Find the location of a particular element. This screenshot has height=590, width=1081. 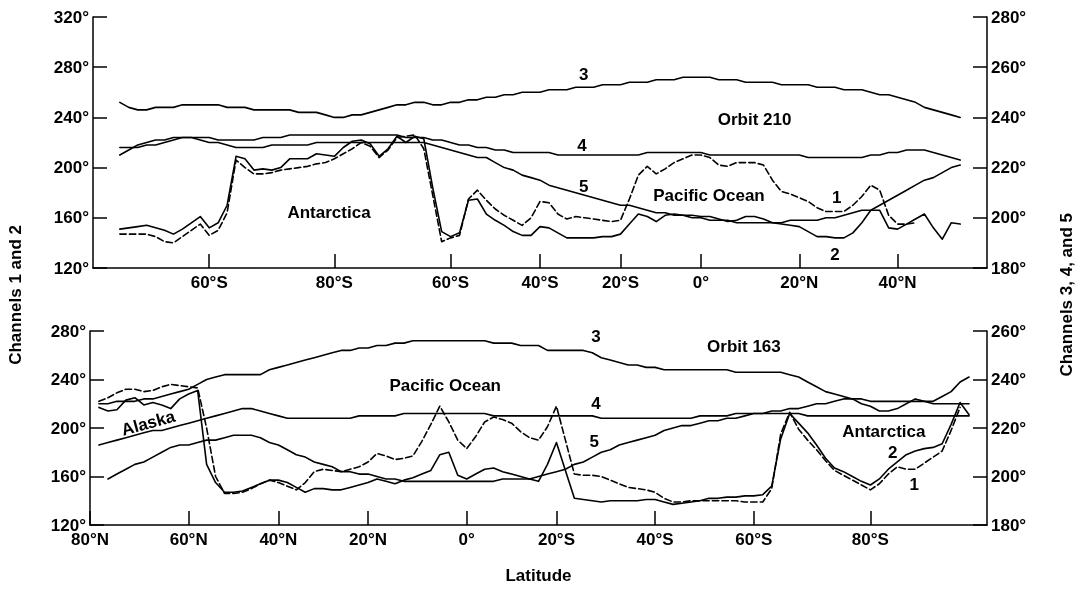

x-axis-title: Latitude is located at coordinates (538, 575).